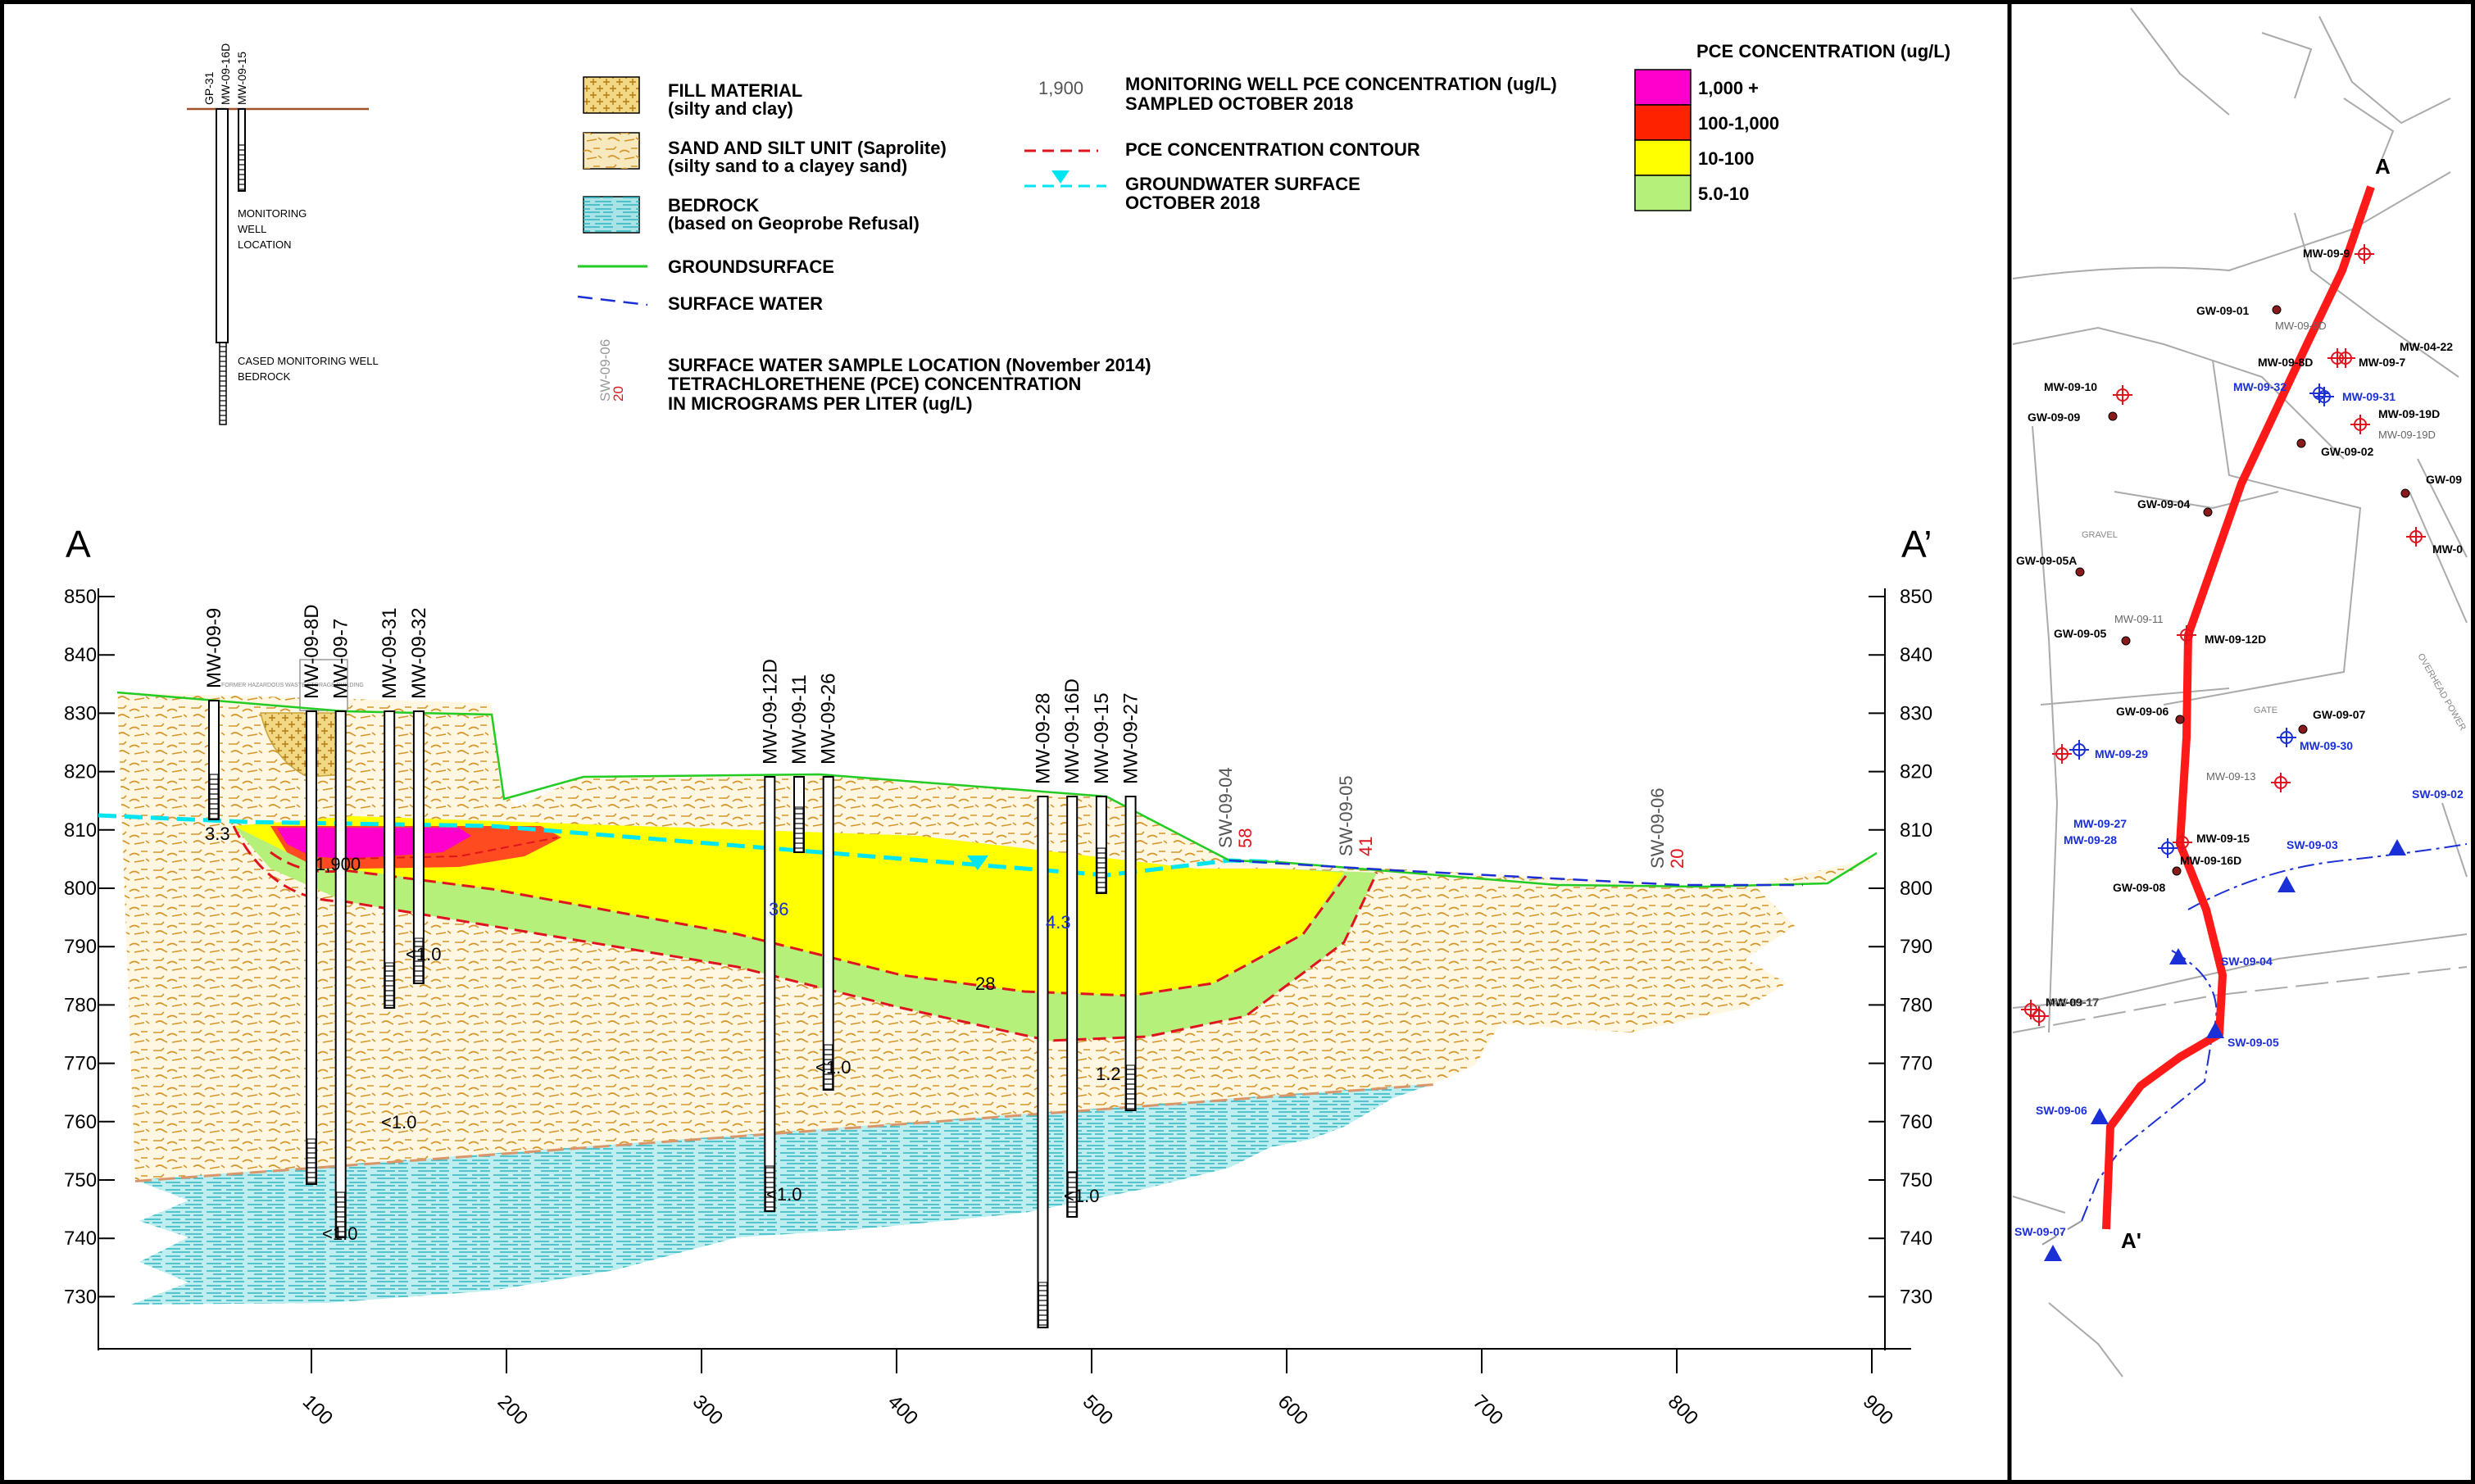 The width and height of the screenshot is (2475, 1484). I want to click on svg-text: SW-09-04, so click(2247, 961).